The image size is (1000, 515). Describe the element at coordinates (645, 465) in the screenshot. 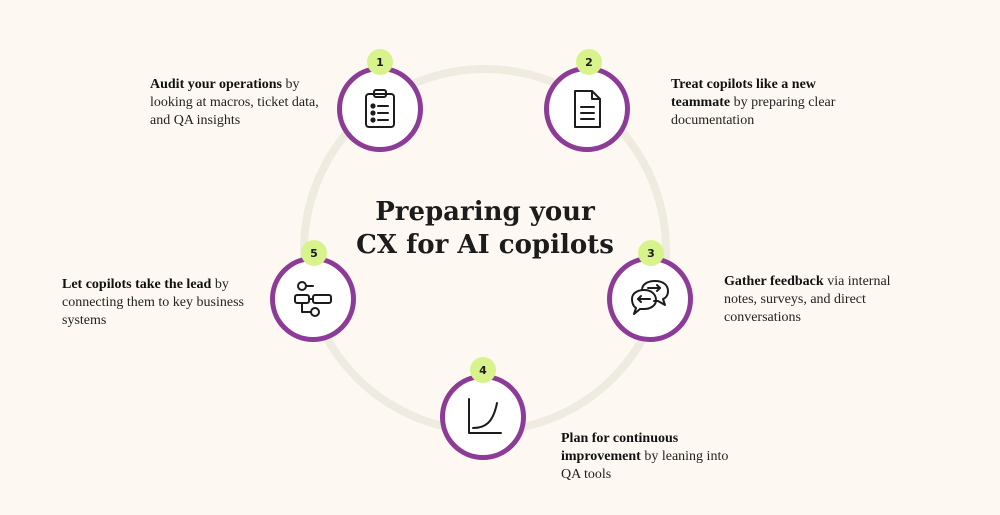

I see `step-4-body: by leaning into QA tools` at that location.